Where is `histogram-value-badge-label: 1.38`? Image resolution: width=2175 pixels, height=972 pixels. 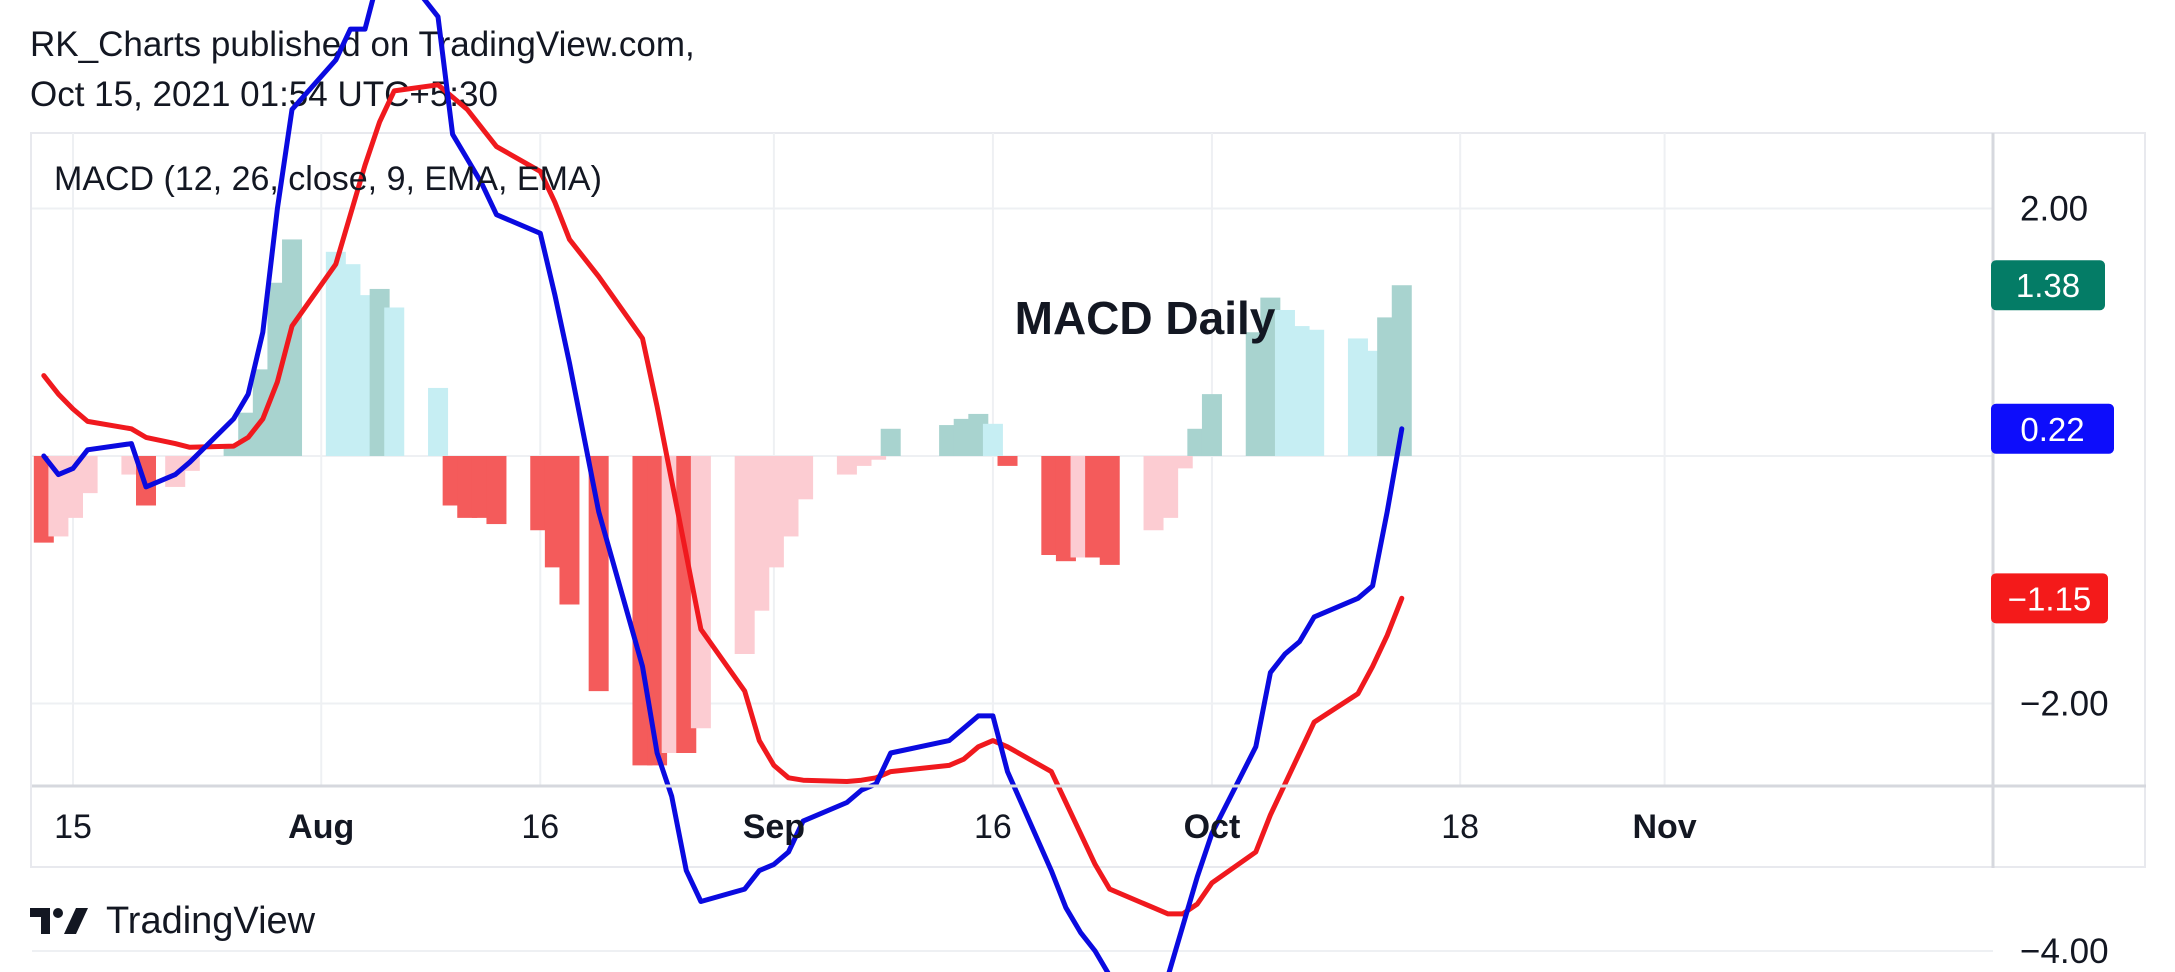
histogram-value-badge-label: 1.38 is located at coordinates (2048, 285).